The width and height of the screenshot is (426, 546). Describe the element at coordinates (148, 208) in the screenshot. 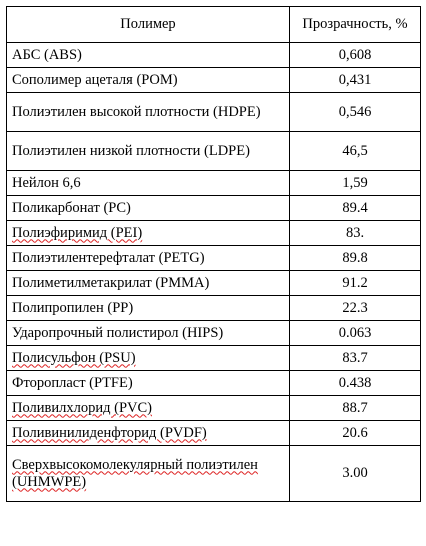

I see `polymer-name: Поликарбонат (PC)` at that location.